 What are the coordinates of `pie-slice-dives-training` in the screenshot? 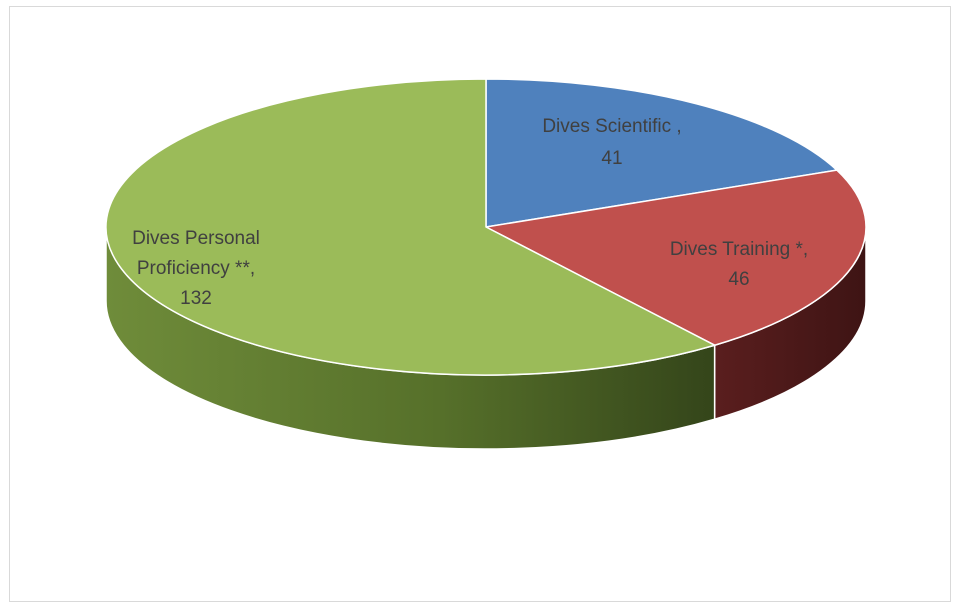 It's located at (676, 257).